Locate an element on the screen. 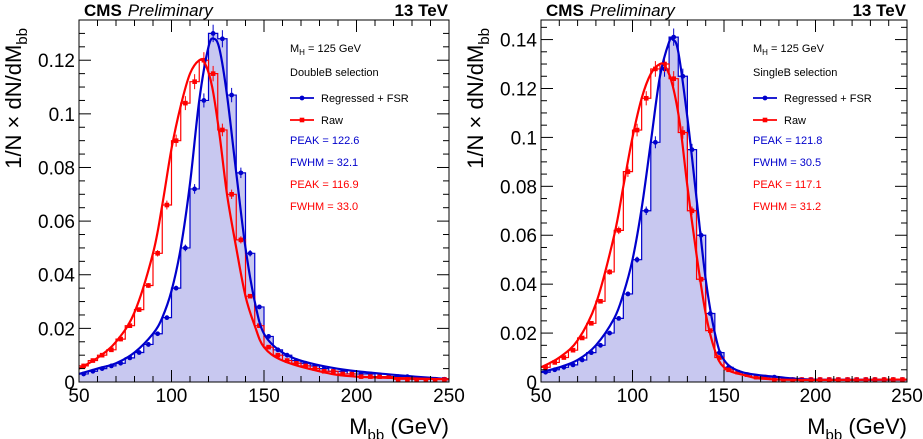  fit-result-annotation: PEAK = 122.6 is located at coordinates (324, 141).